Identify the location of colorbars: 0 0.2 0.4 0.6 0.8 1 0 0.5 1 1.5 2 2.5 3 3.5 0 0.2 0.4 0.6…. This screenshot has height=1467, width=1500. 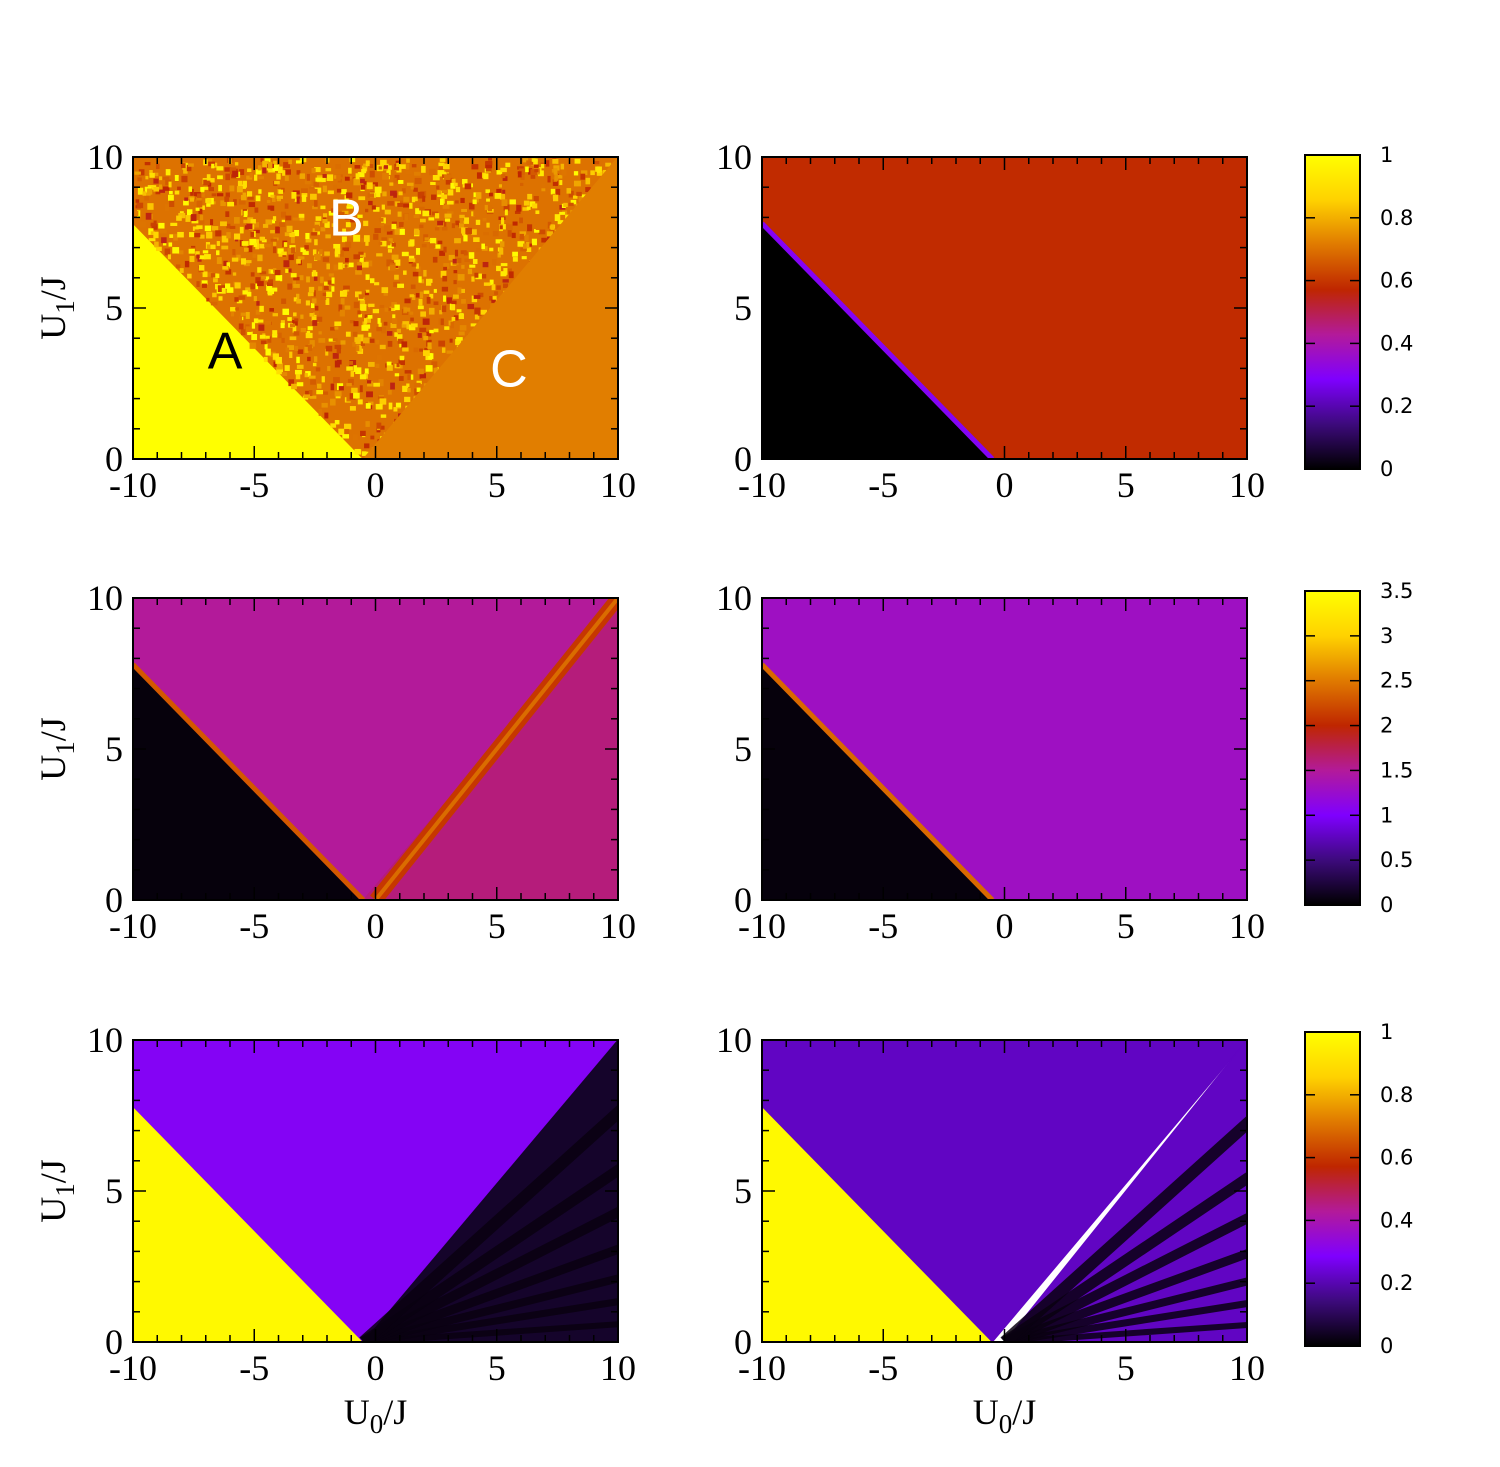
(1358, 750).